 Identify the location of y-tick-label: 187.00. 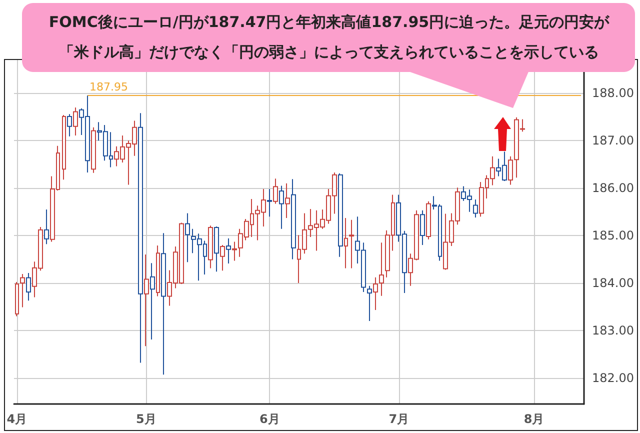
(613, 141).